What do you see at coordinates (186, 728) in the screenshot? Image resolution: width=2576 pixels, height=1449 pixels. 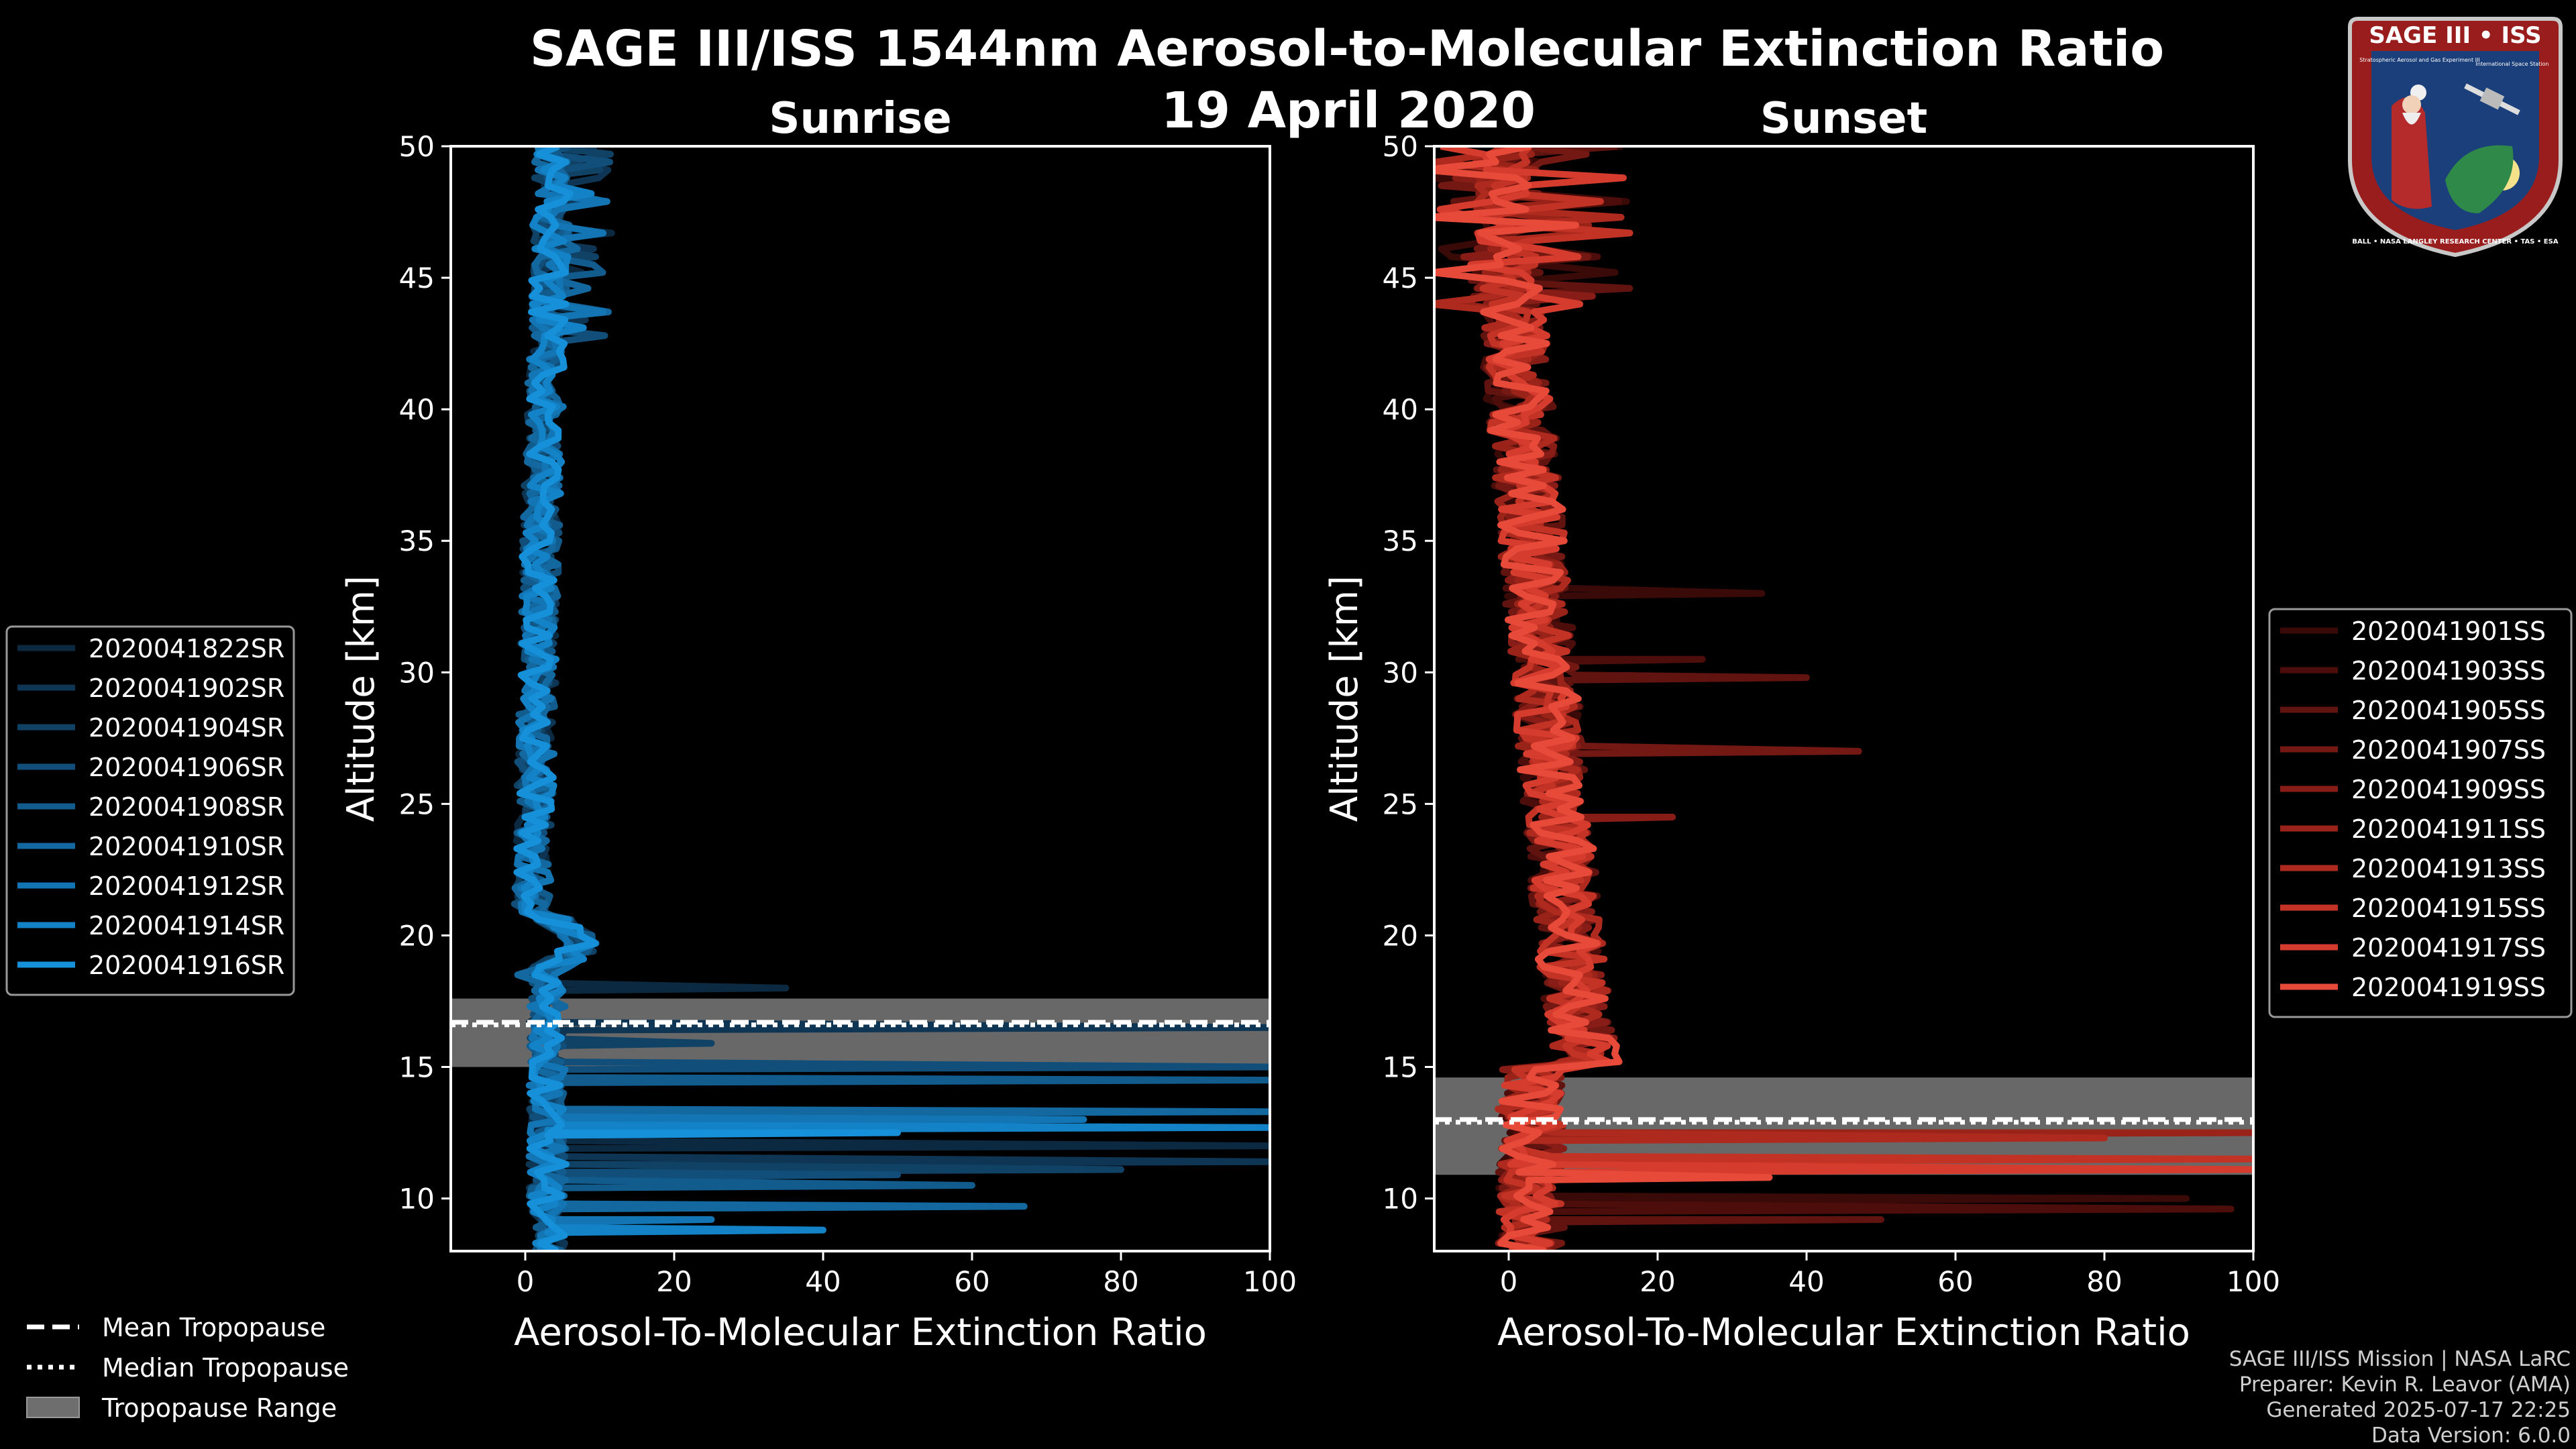 I see `legend-label: 2020041904SR` at bounding box center [186, 728].